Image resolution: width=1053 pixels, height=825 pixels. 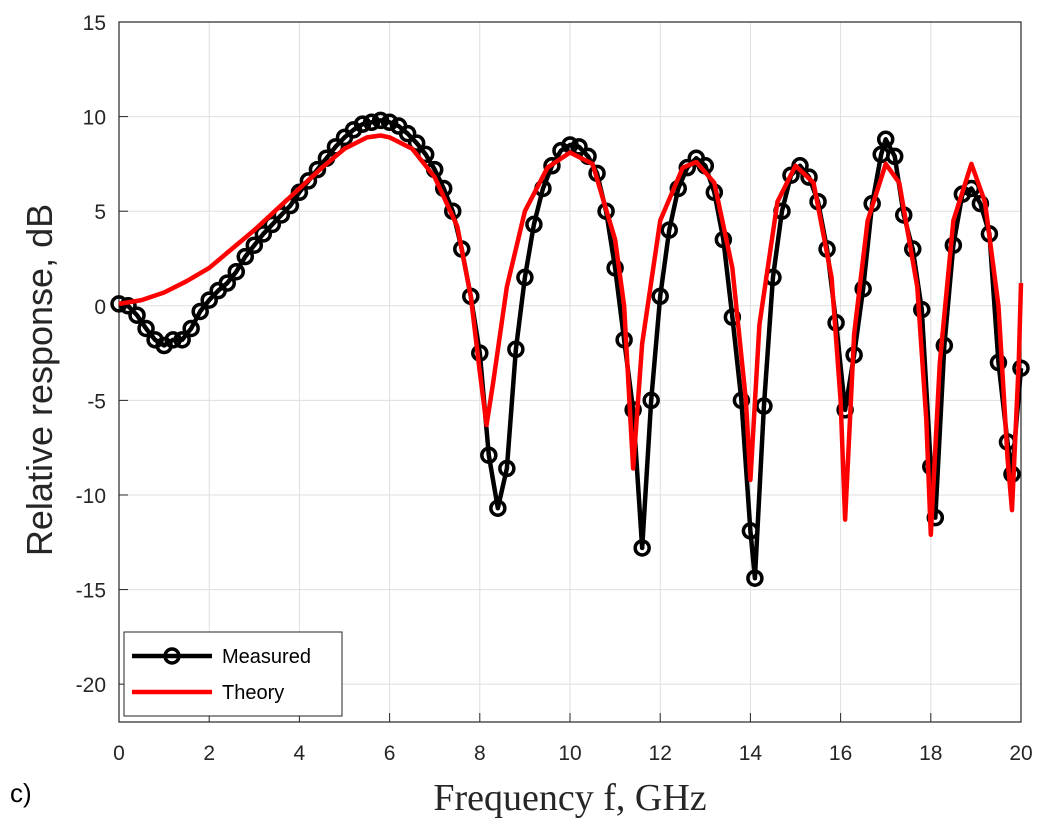 I want to click on legend-label: Measured, so click(x=266, y=657).